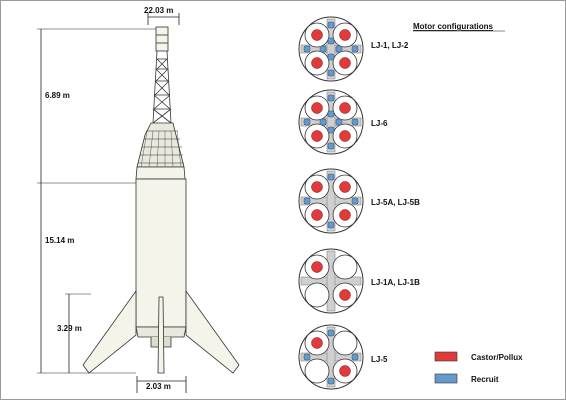 This screenshot has height=400, width=566. What do you see at coordinates (69, 328) in the screenshot?
I see `fin-height-label: 3.29 m` at bounding box center [69, 328].